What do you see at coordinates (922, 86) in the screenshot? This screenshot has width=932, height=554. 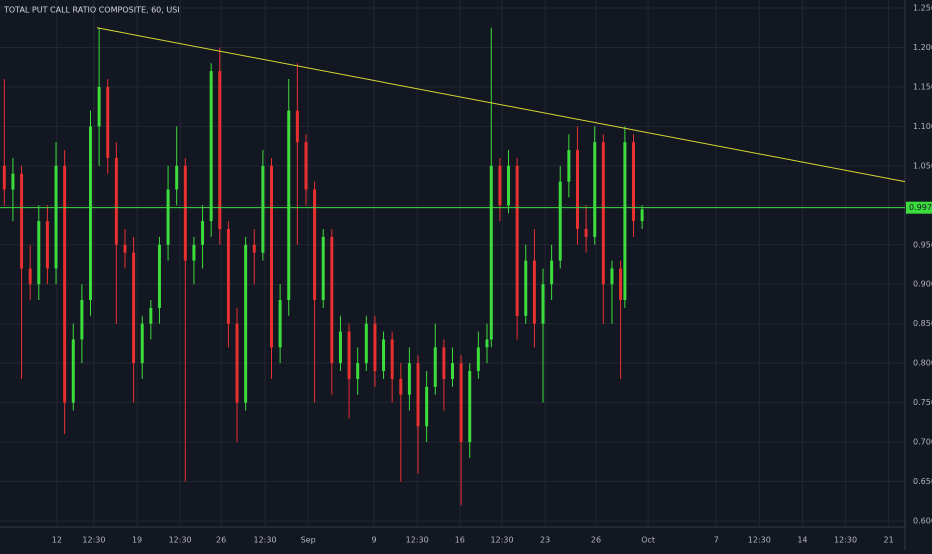 I see `y-tick-label: 1.150` at bounding box center [922, 86].